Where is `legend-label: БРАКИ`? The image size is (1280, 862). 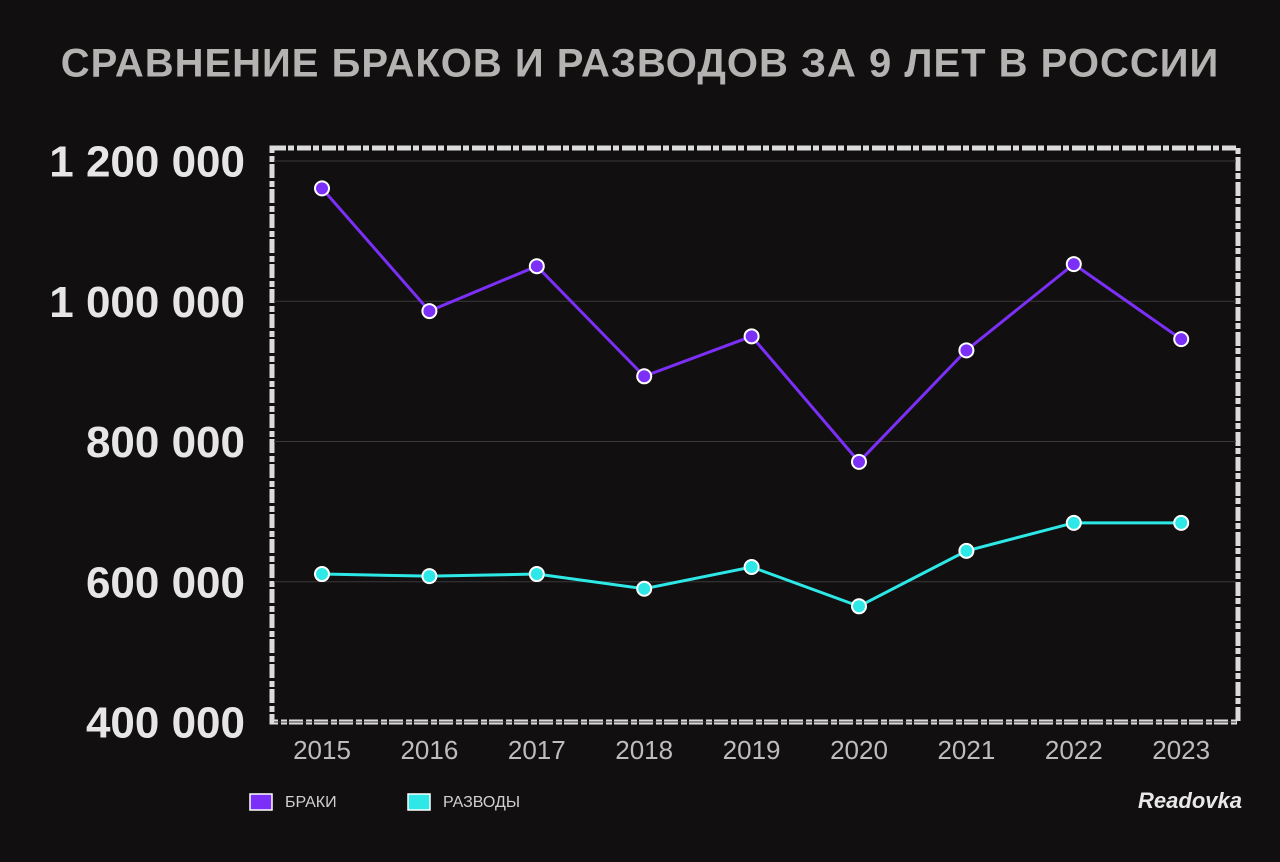
legend-label: БРАКИ is located at coordinates (311, 802).